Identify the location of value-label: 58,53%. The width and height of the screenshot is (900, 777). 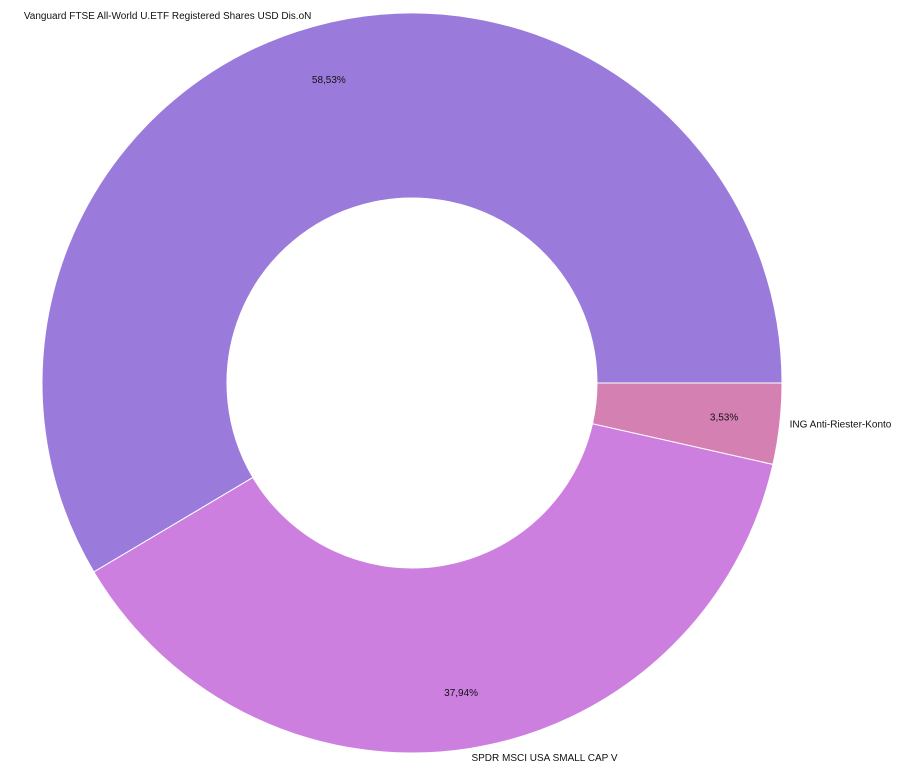
(329, 80).